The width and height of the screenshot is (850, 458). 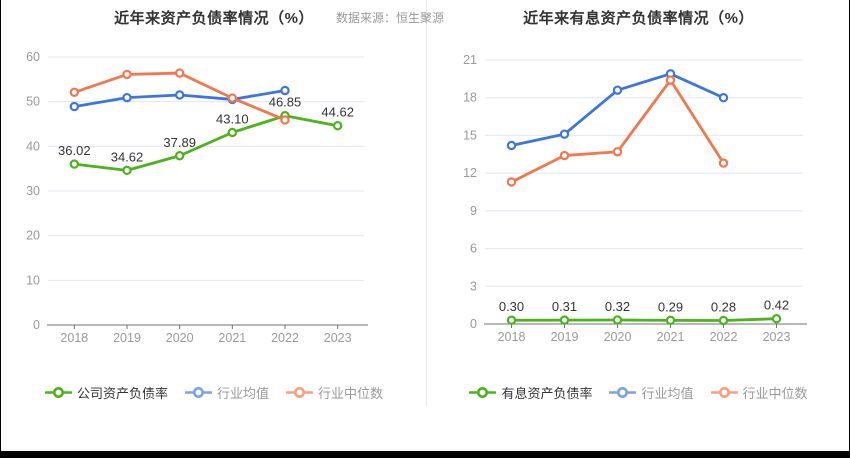 I want to click on legend-item: 有息资产负债率, so click(x=530, y=392).